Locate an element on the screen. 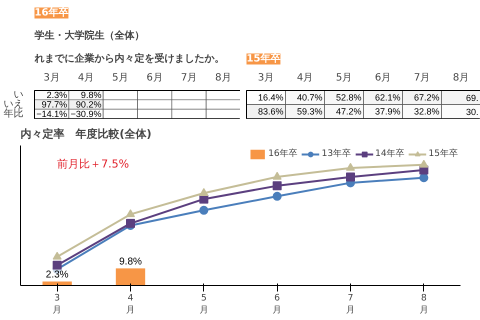  data-label: 97.7% is located at coordinates (55, 105).